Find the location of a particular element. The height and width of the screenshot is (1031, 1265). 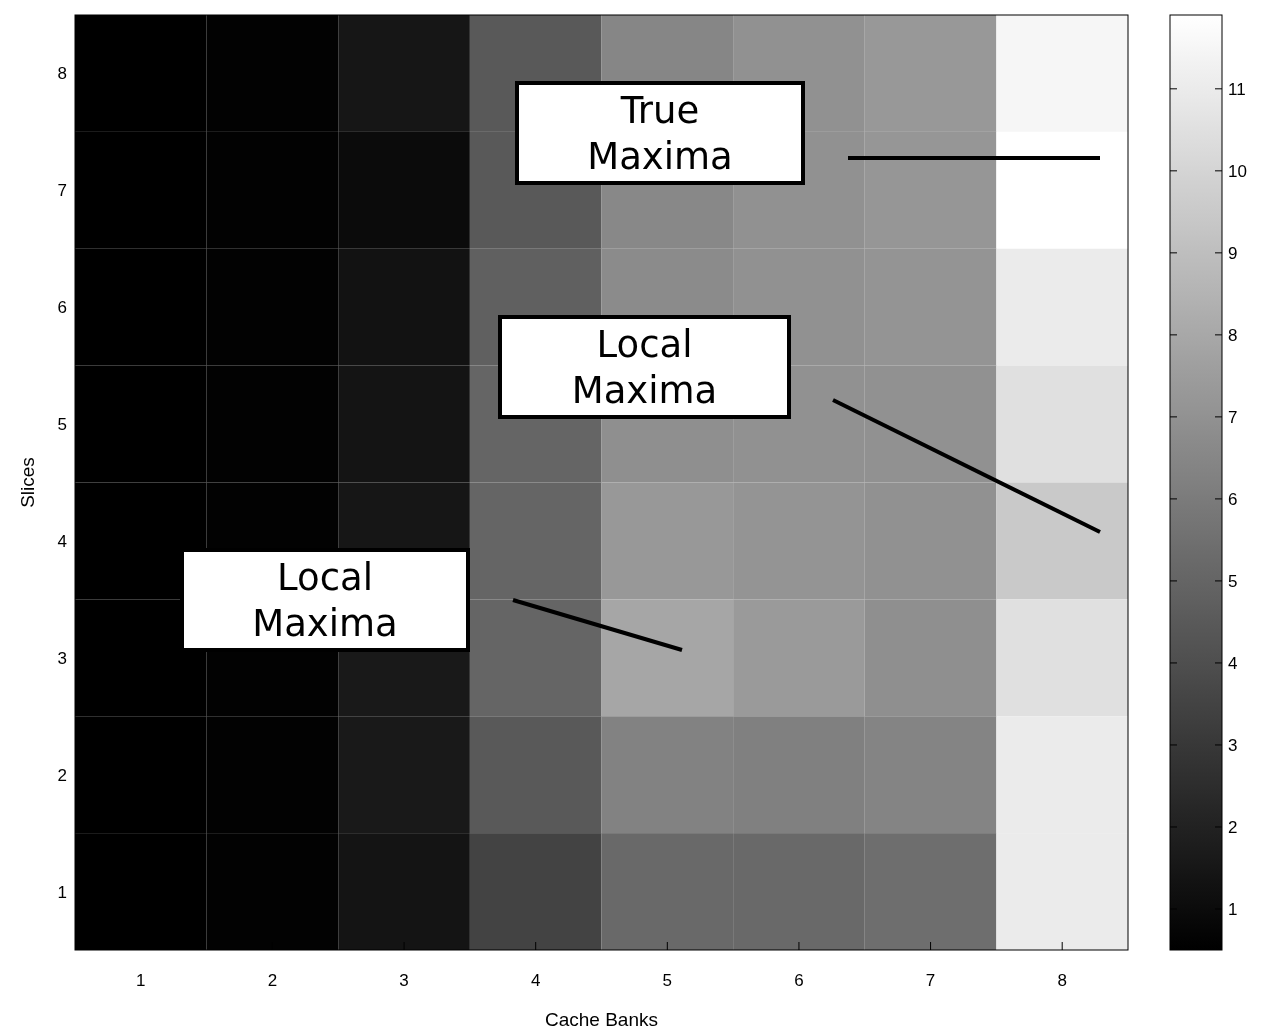

color-bar-label: 7 is located at coordinates (1233, 417).